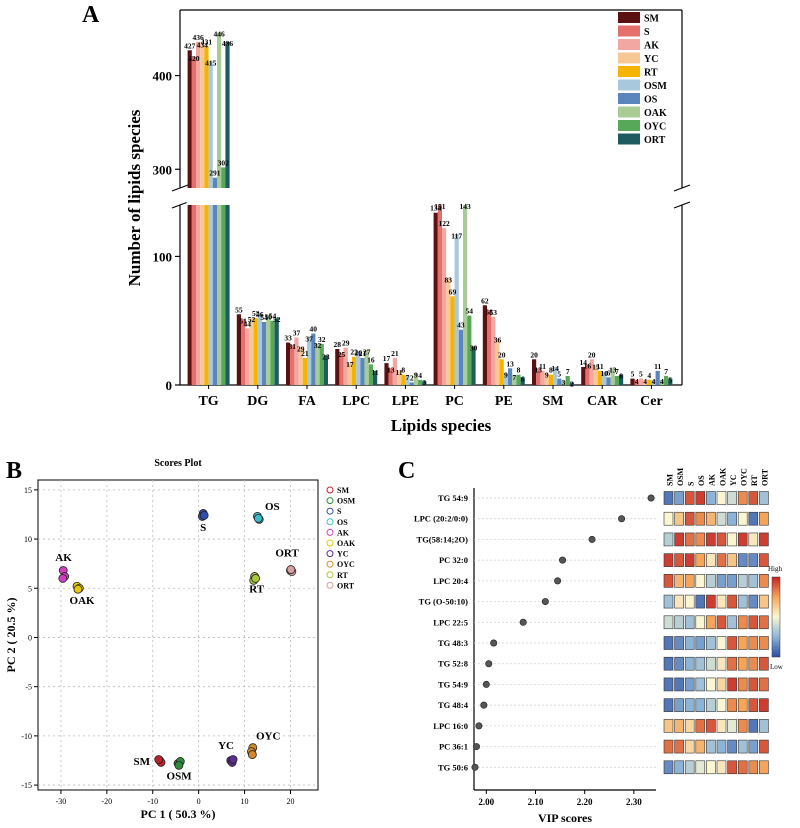 Image resolution: width=800 pixels, height=828 pixels. I want to click on x-tick-label: PE, so click(504, 401).